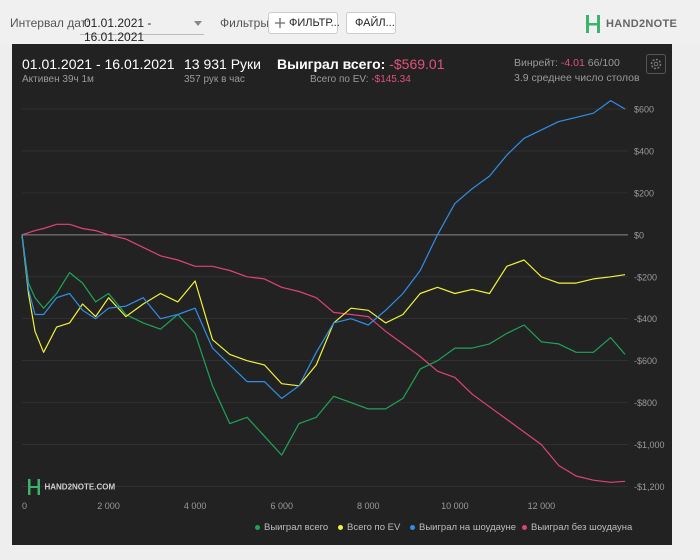  I want to click on x-axis-ticks: 0 2 000 4 000 6 000 8 000 10 000 12 000, so click(288, 506).